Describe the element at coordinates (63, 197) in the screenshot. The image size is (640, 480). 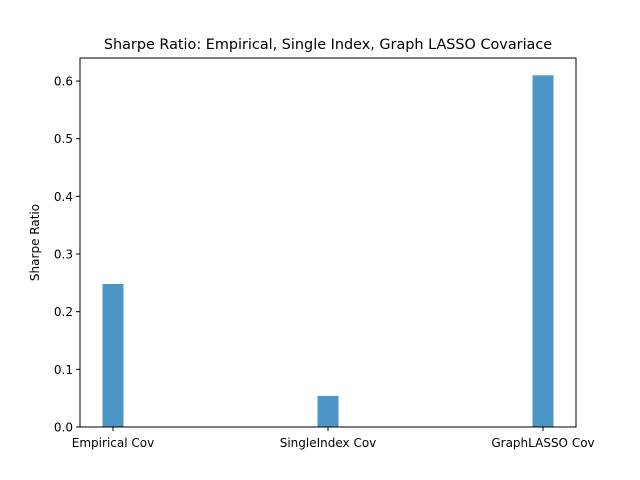
I see `y-tick-label-4: 0.4` at that location.